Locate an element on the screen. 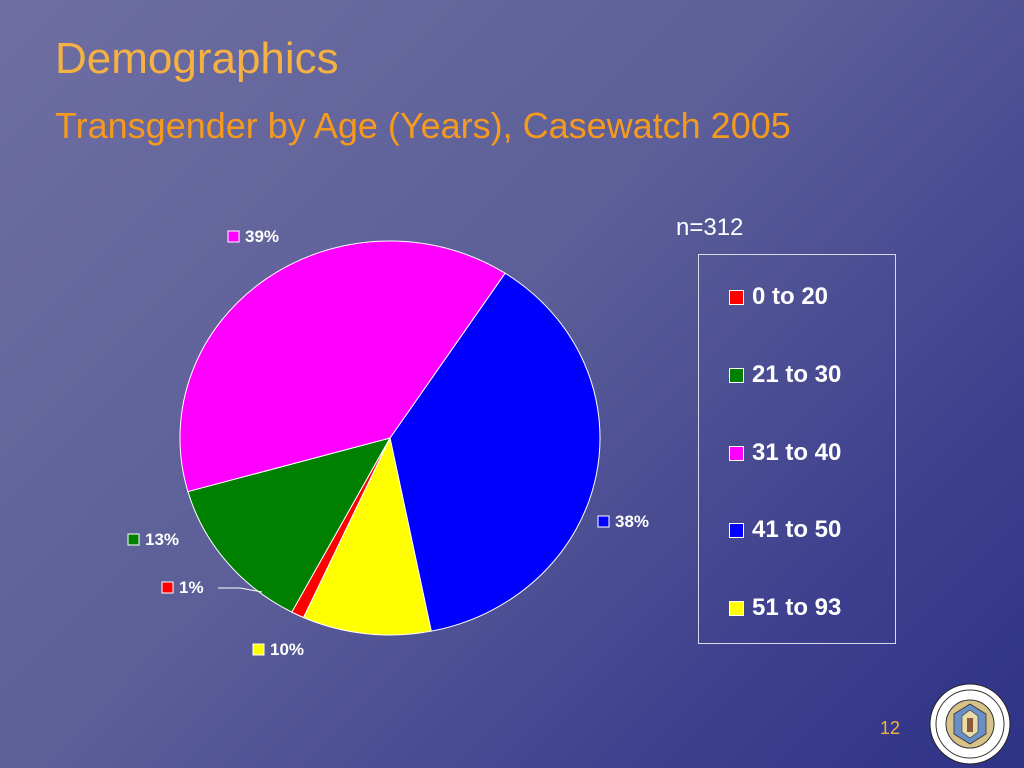 Image resolution: width=1024 pixels, height=768 pixels. legend-item-41-to-50: 41 to 50 is located at coordinates (785, 530).